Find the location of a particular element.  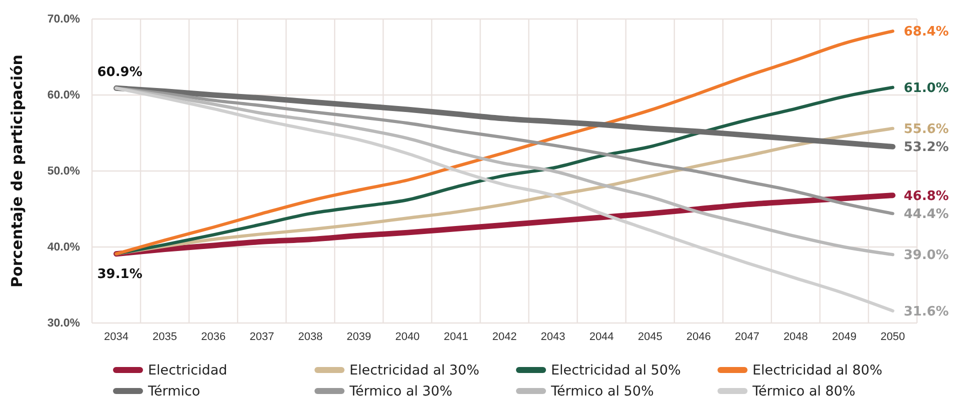

legend-label: Electricidad al 50% is located at coordinates (616, 370).